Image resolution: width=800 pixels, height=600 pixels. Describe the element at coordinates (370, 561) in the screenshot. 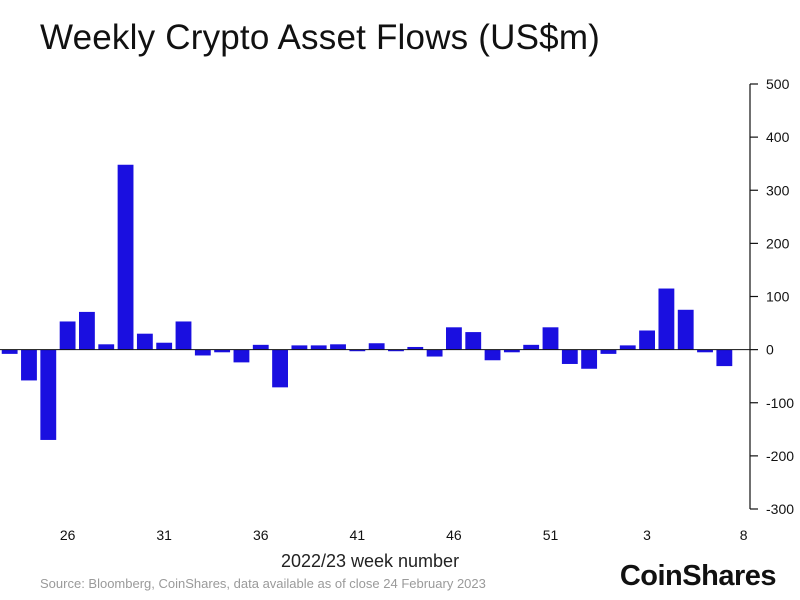

I see `x-axis-label: 2022/23 week number` at that location.